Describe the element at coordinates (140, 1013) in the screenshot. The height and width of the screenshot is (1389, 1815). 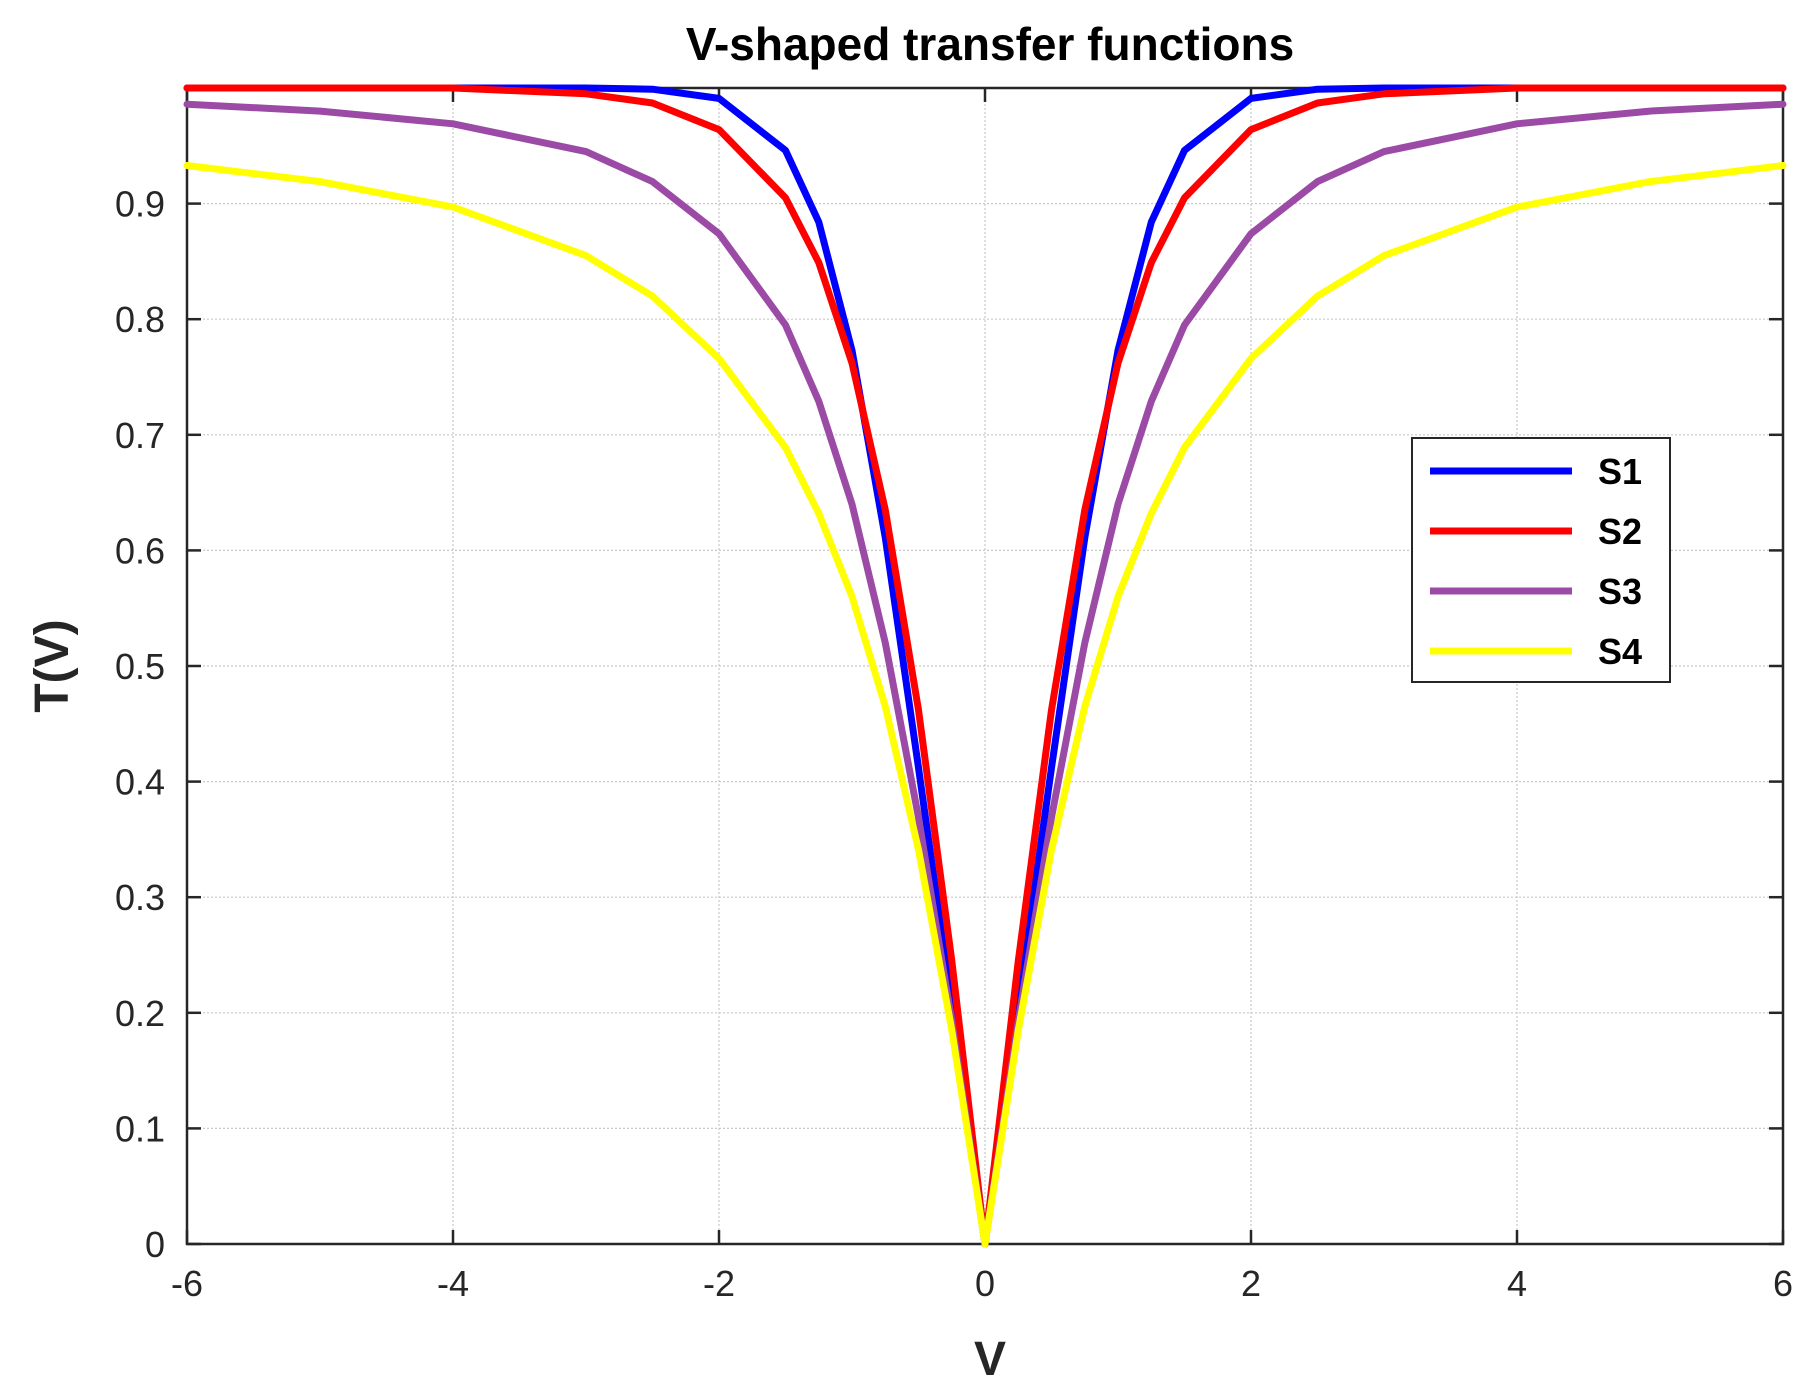
I see `y-tick-label: 0.2` at that location.